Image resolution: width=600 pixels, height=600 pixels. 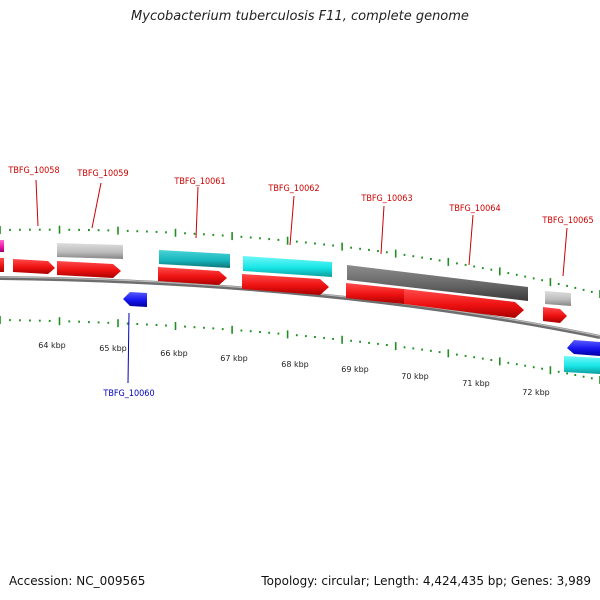 What do you see at coordinates (295, 364) in the screenshot?
I see `kbp-label: 68 kbp` at bounding box center [295, 364].